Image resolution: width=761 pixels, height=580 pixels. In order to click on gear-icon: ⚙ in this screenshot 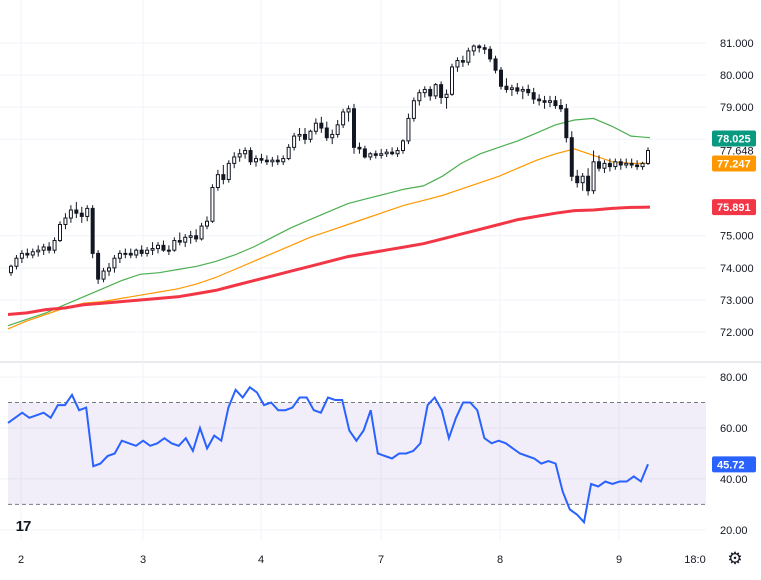, I will do `click(735, 559)`.